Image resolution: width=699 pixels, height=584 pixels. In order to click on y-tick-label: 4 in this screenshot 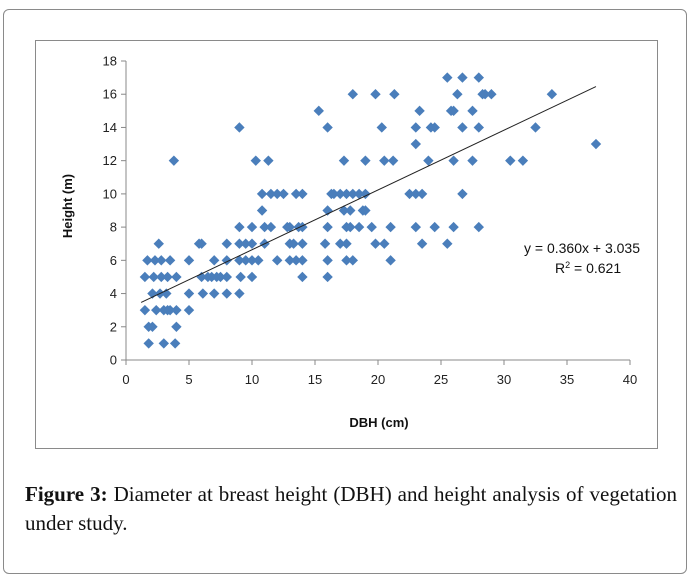, I will do `click(113, 293)`.